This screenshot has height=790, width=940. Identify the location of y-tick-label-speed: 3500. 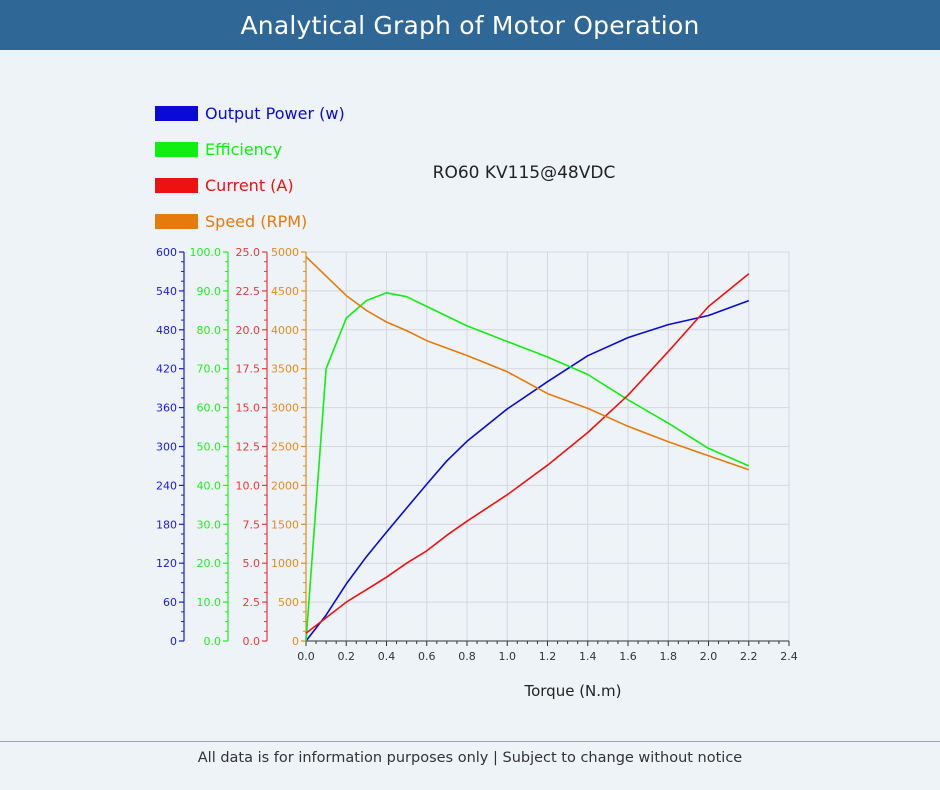
(285, 369).